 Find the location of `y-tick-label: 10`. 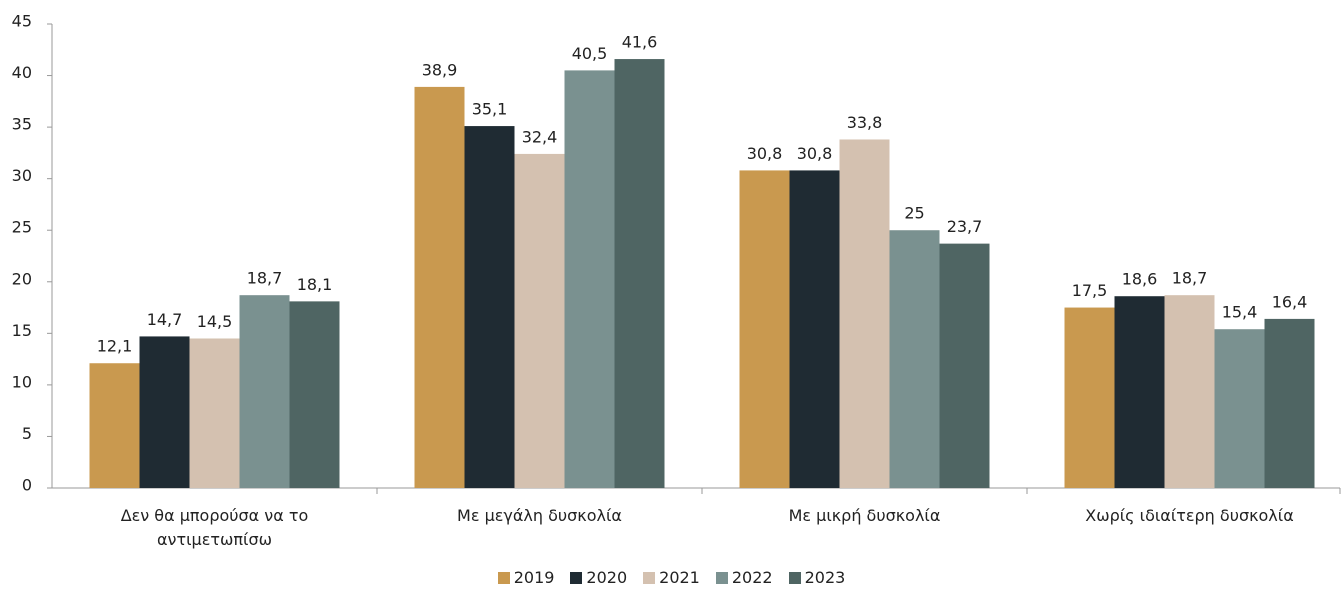

y-tick-label: 10 is located at coordinates (22, 381).